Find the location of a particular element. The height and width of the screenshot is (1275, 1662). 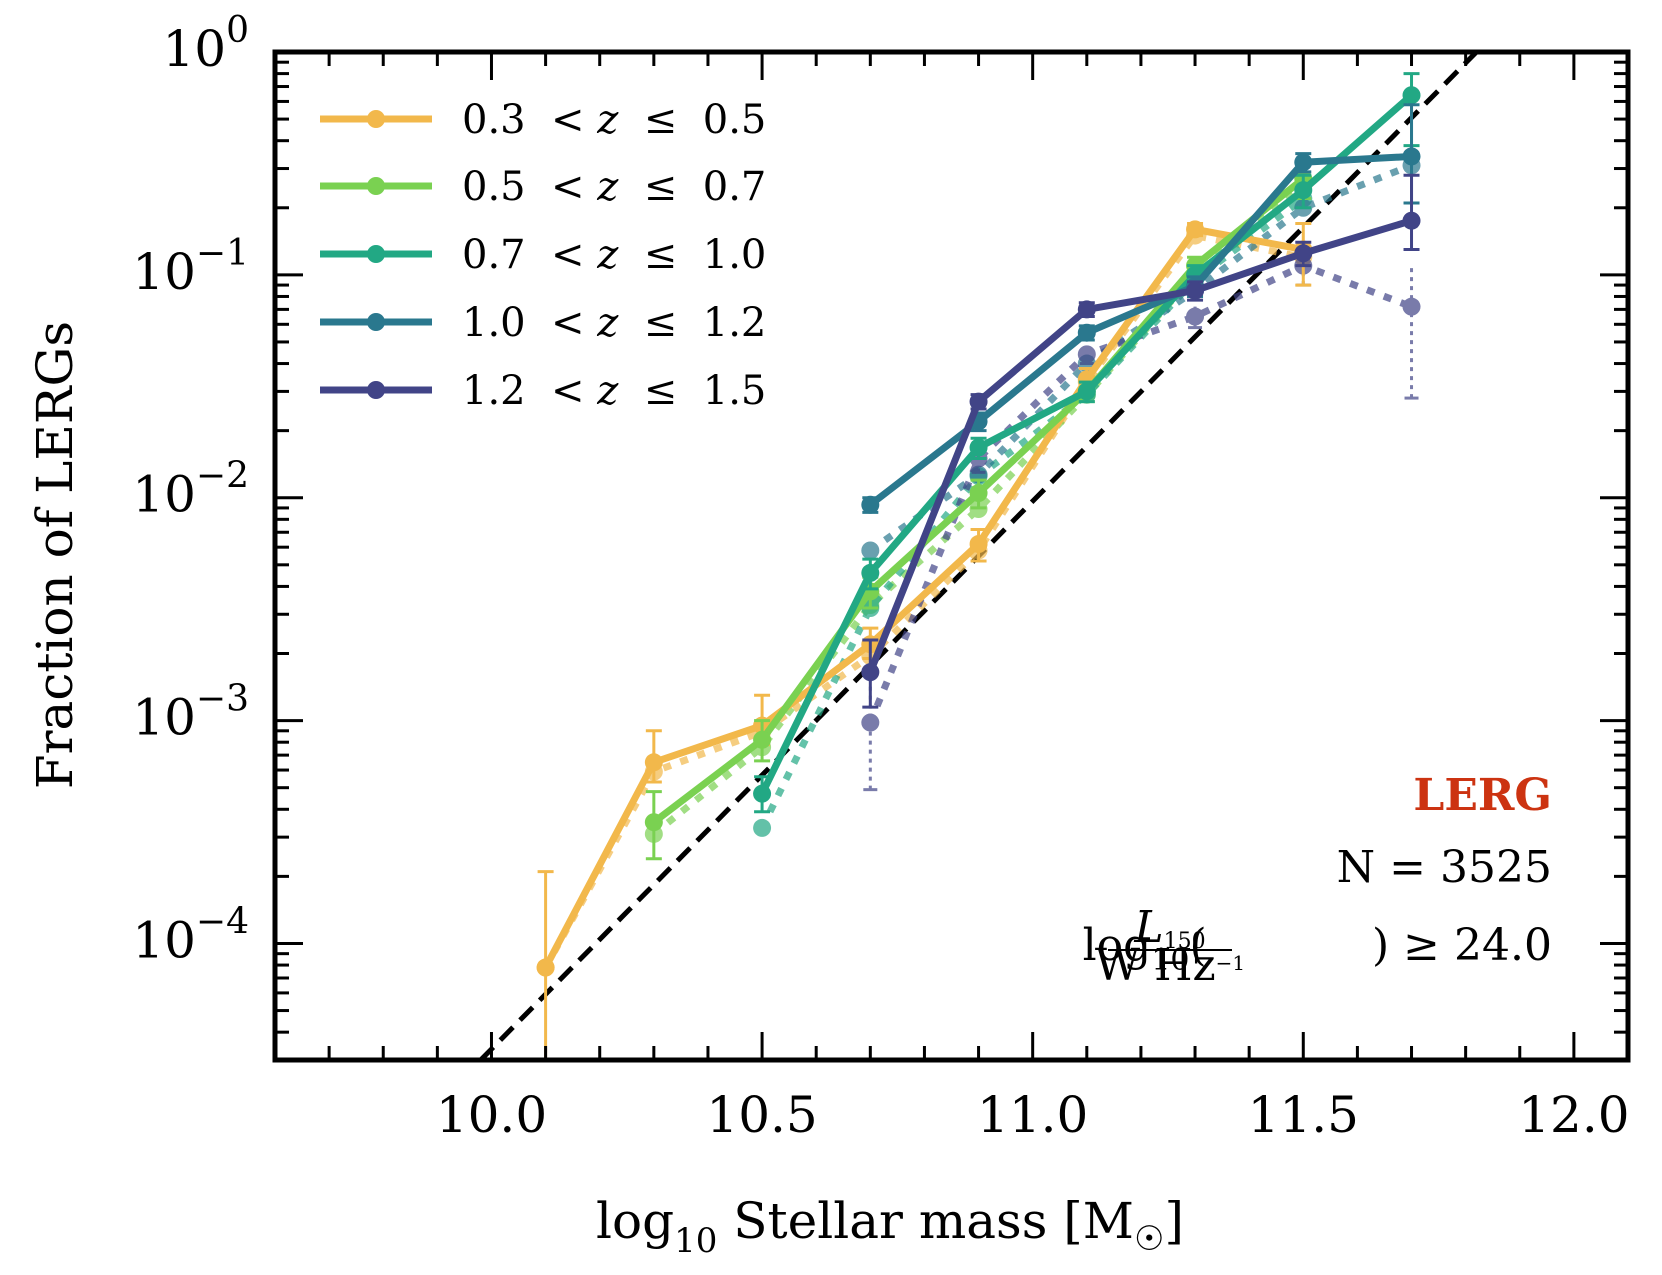

annotation-count: N = 3525 is located at coordinates (1444, 867).